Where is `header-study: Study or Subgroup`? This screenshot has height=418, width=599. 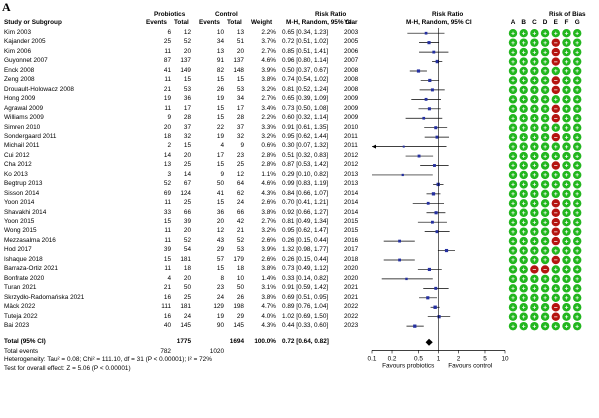
header-study: Study or Subgroup is located at coordinates (33, 22).